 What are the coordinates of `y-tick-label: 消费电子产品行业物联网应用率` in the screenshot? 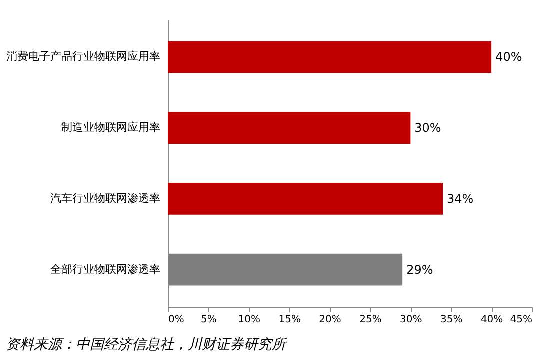 It's located at (83, 57).